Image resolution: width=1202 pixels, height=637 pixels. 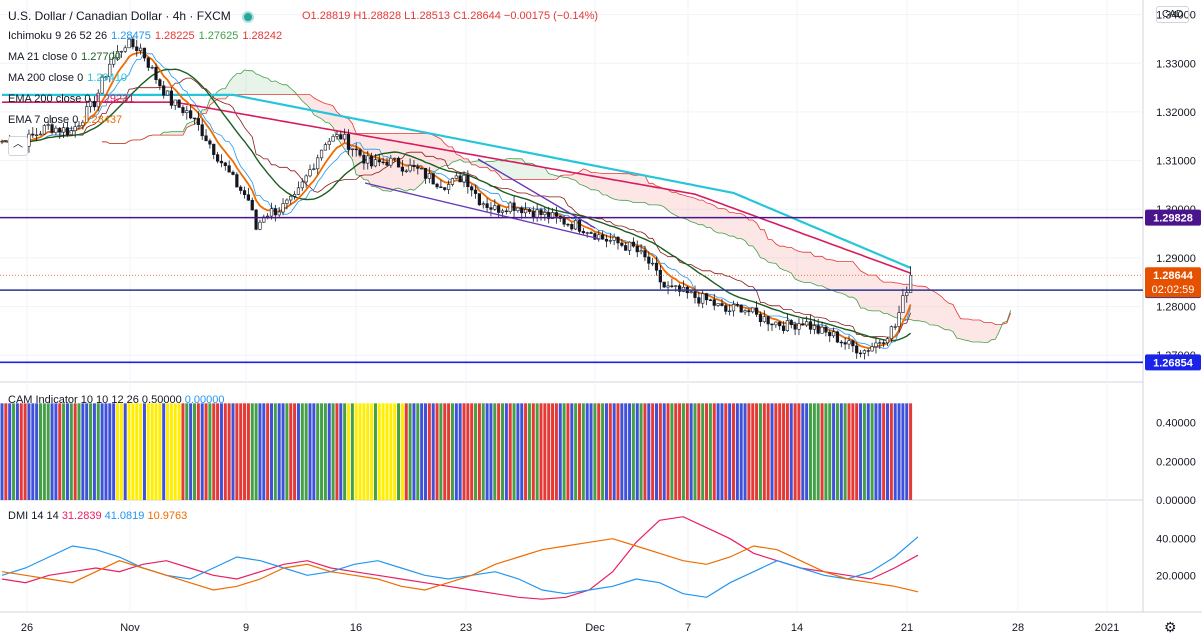 I want to click on indicator-legend-row: EMA 7 close 0 1.28437, so click(x=67, y=120).